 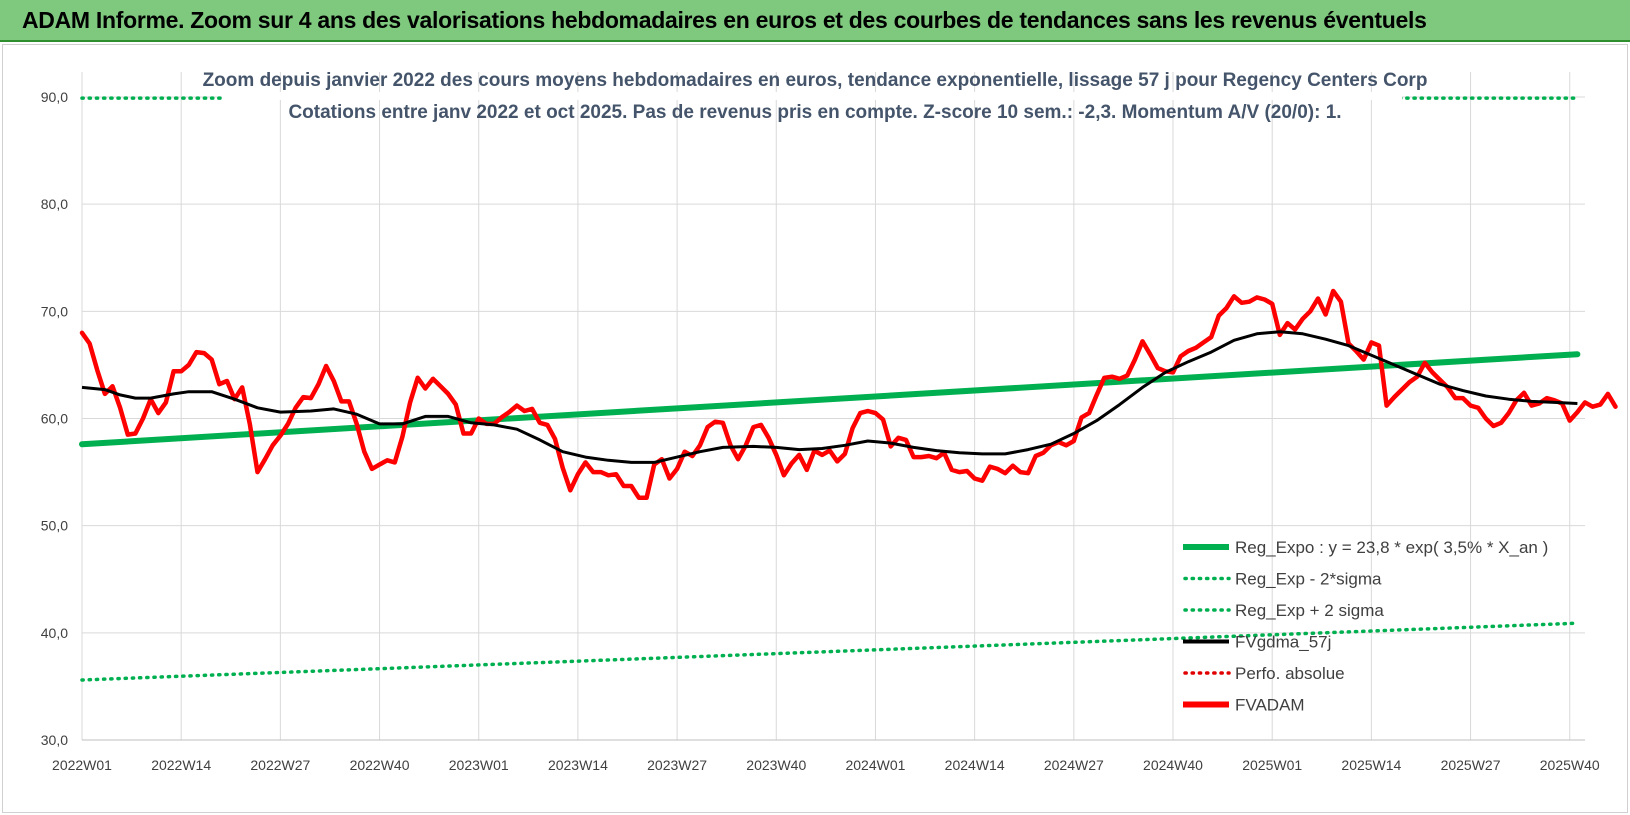 What do you see at coordinates (181, 765) in the screenshot?
I see `x-tick-label: 2022W14` at bounding box center [181, 765].